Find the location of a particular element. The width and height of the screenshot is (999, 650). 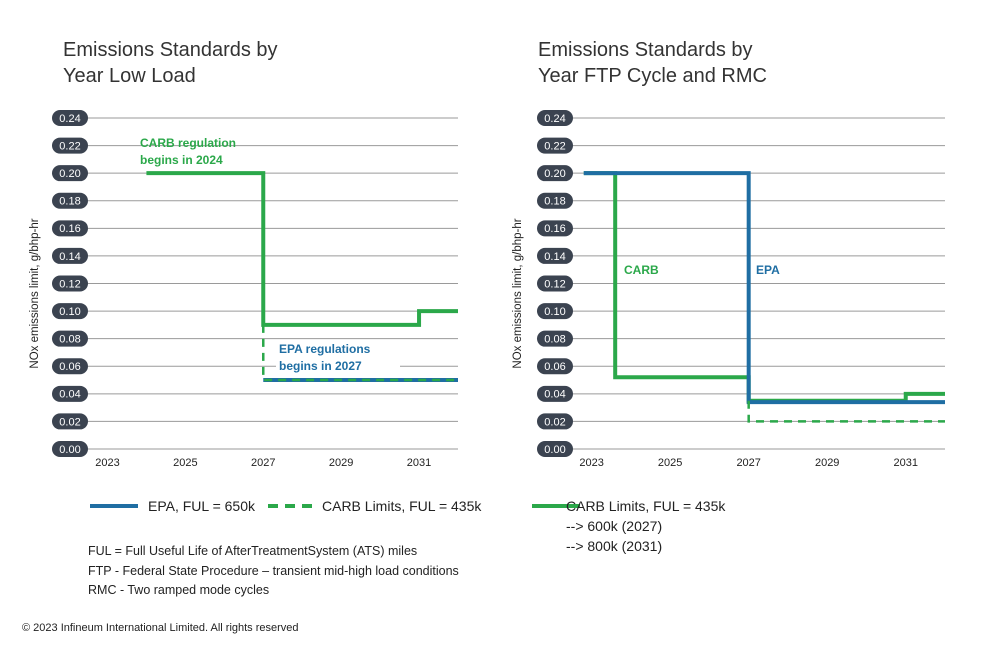

chart-title: Emissions Standards by Year Low Load is located at coordinates (170, 63).